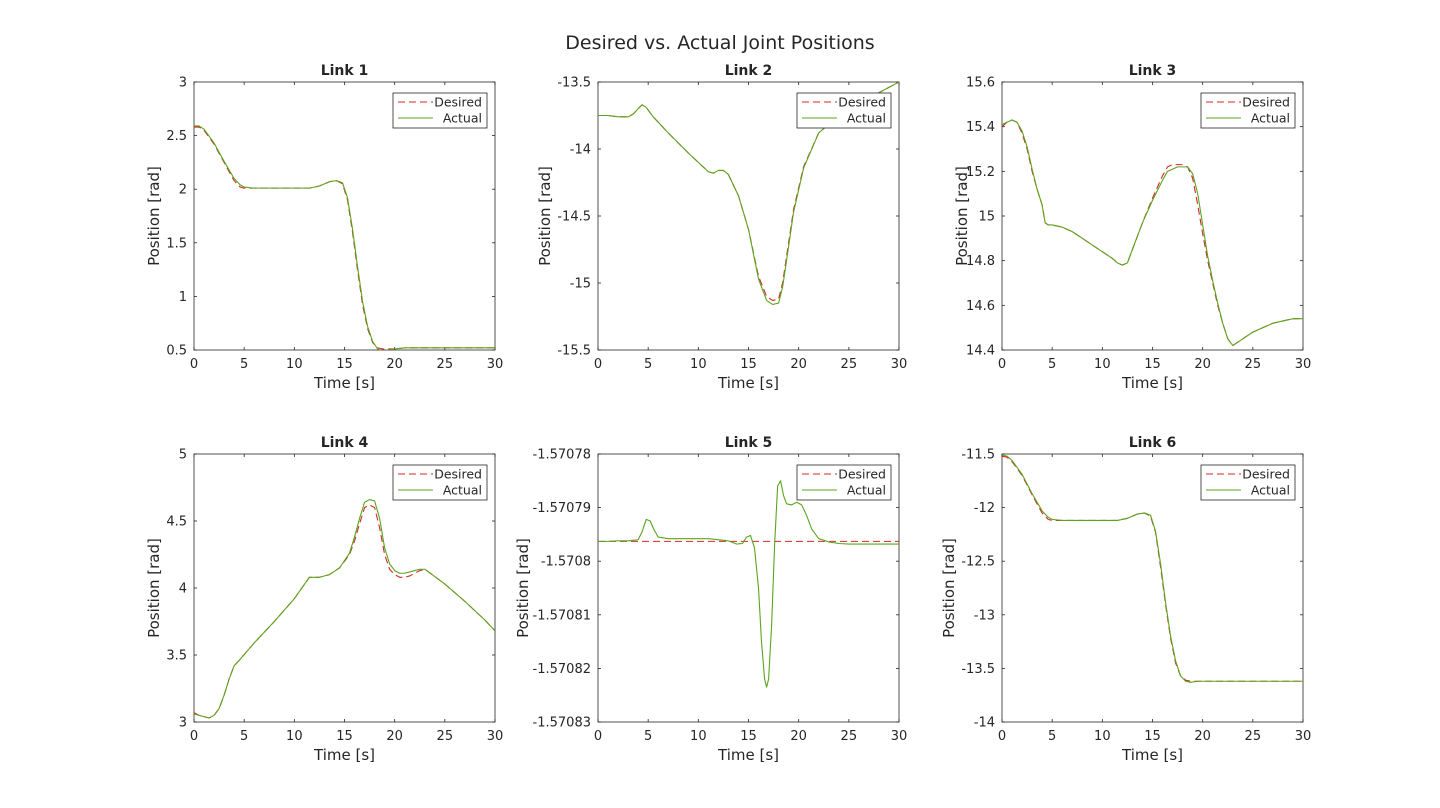 This screenshot has width=1440, height=808. Describe the element at coordinates (574, 83) in the screenshot. I see `y-tick-label: -13.5` at that location.